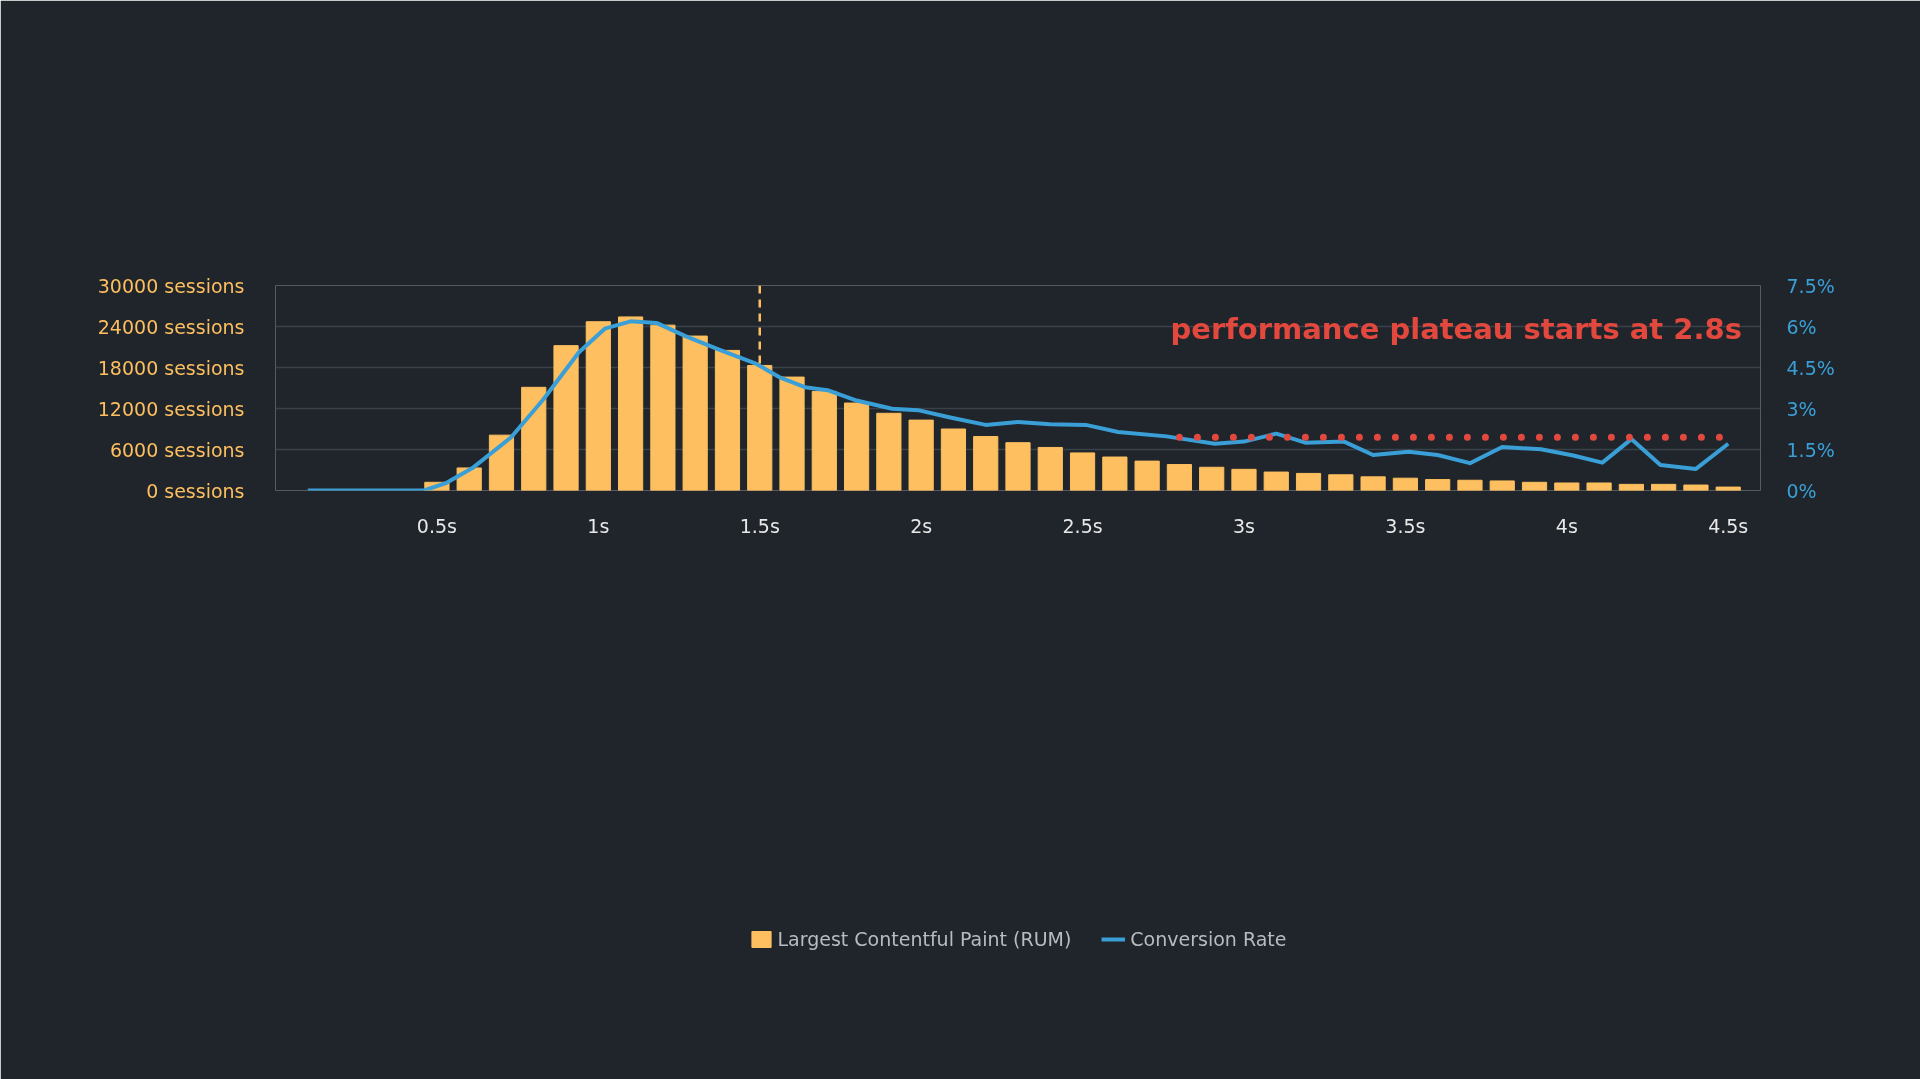 The width and height of the screenshot is (1920, 1079). I want to click on y-tick-label: 18000 sessions, so click(171, 367).